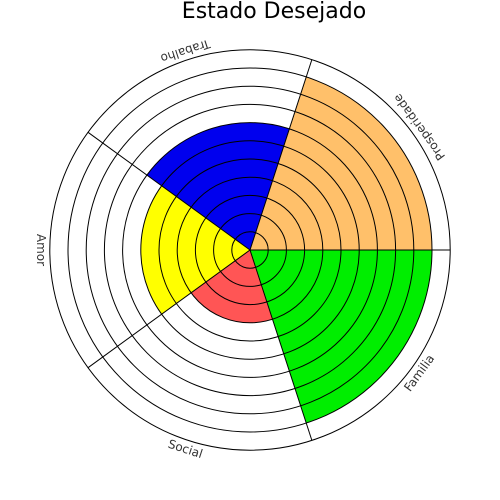  Describe the element at coordinates (186, 50) in the screenshot. I see `category-label-trabalho: Trabalho` at that location.